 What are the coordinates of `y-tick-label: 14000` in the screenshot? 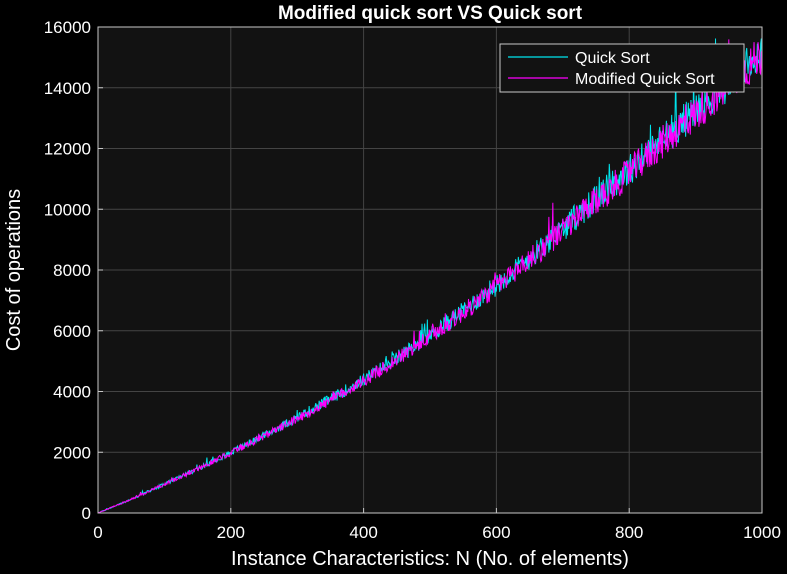 It's located at (67, 88).